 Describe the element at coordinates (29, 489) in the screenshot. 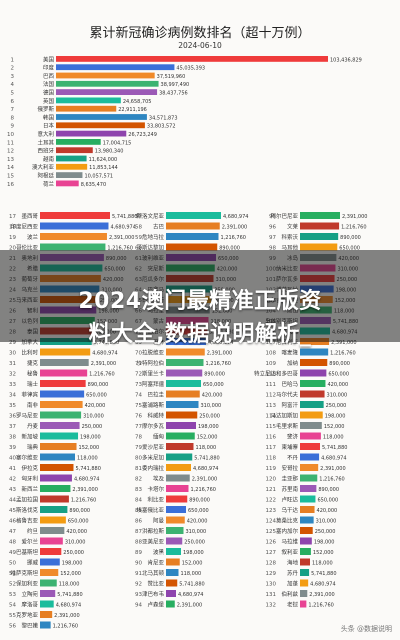

I see `category-label: 新西兰` at that location.